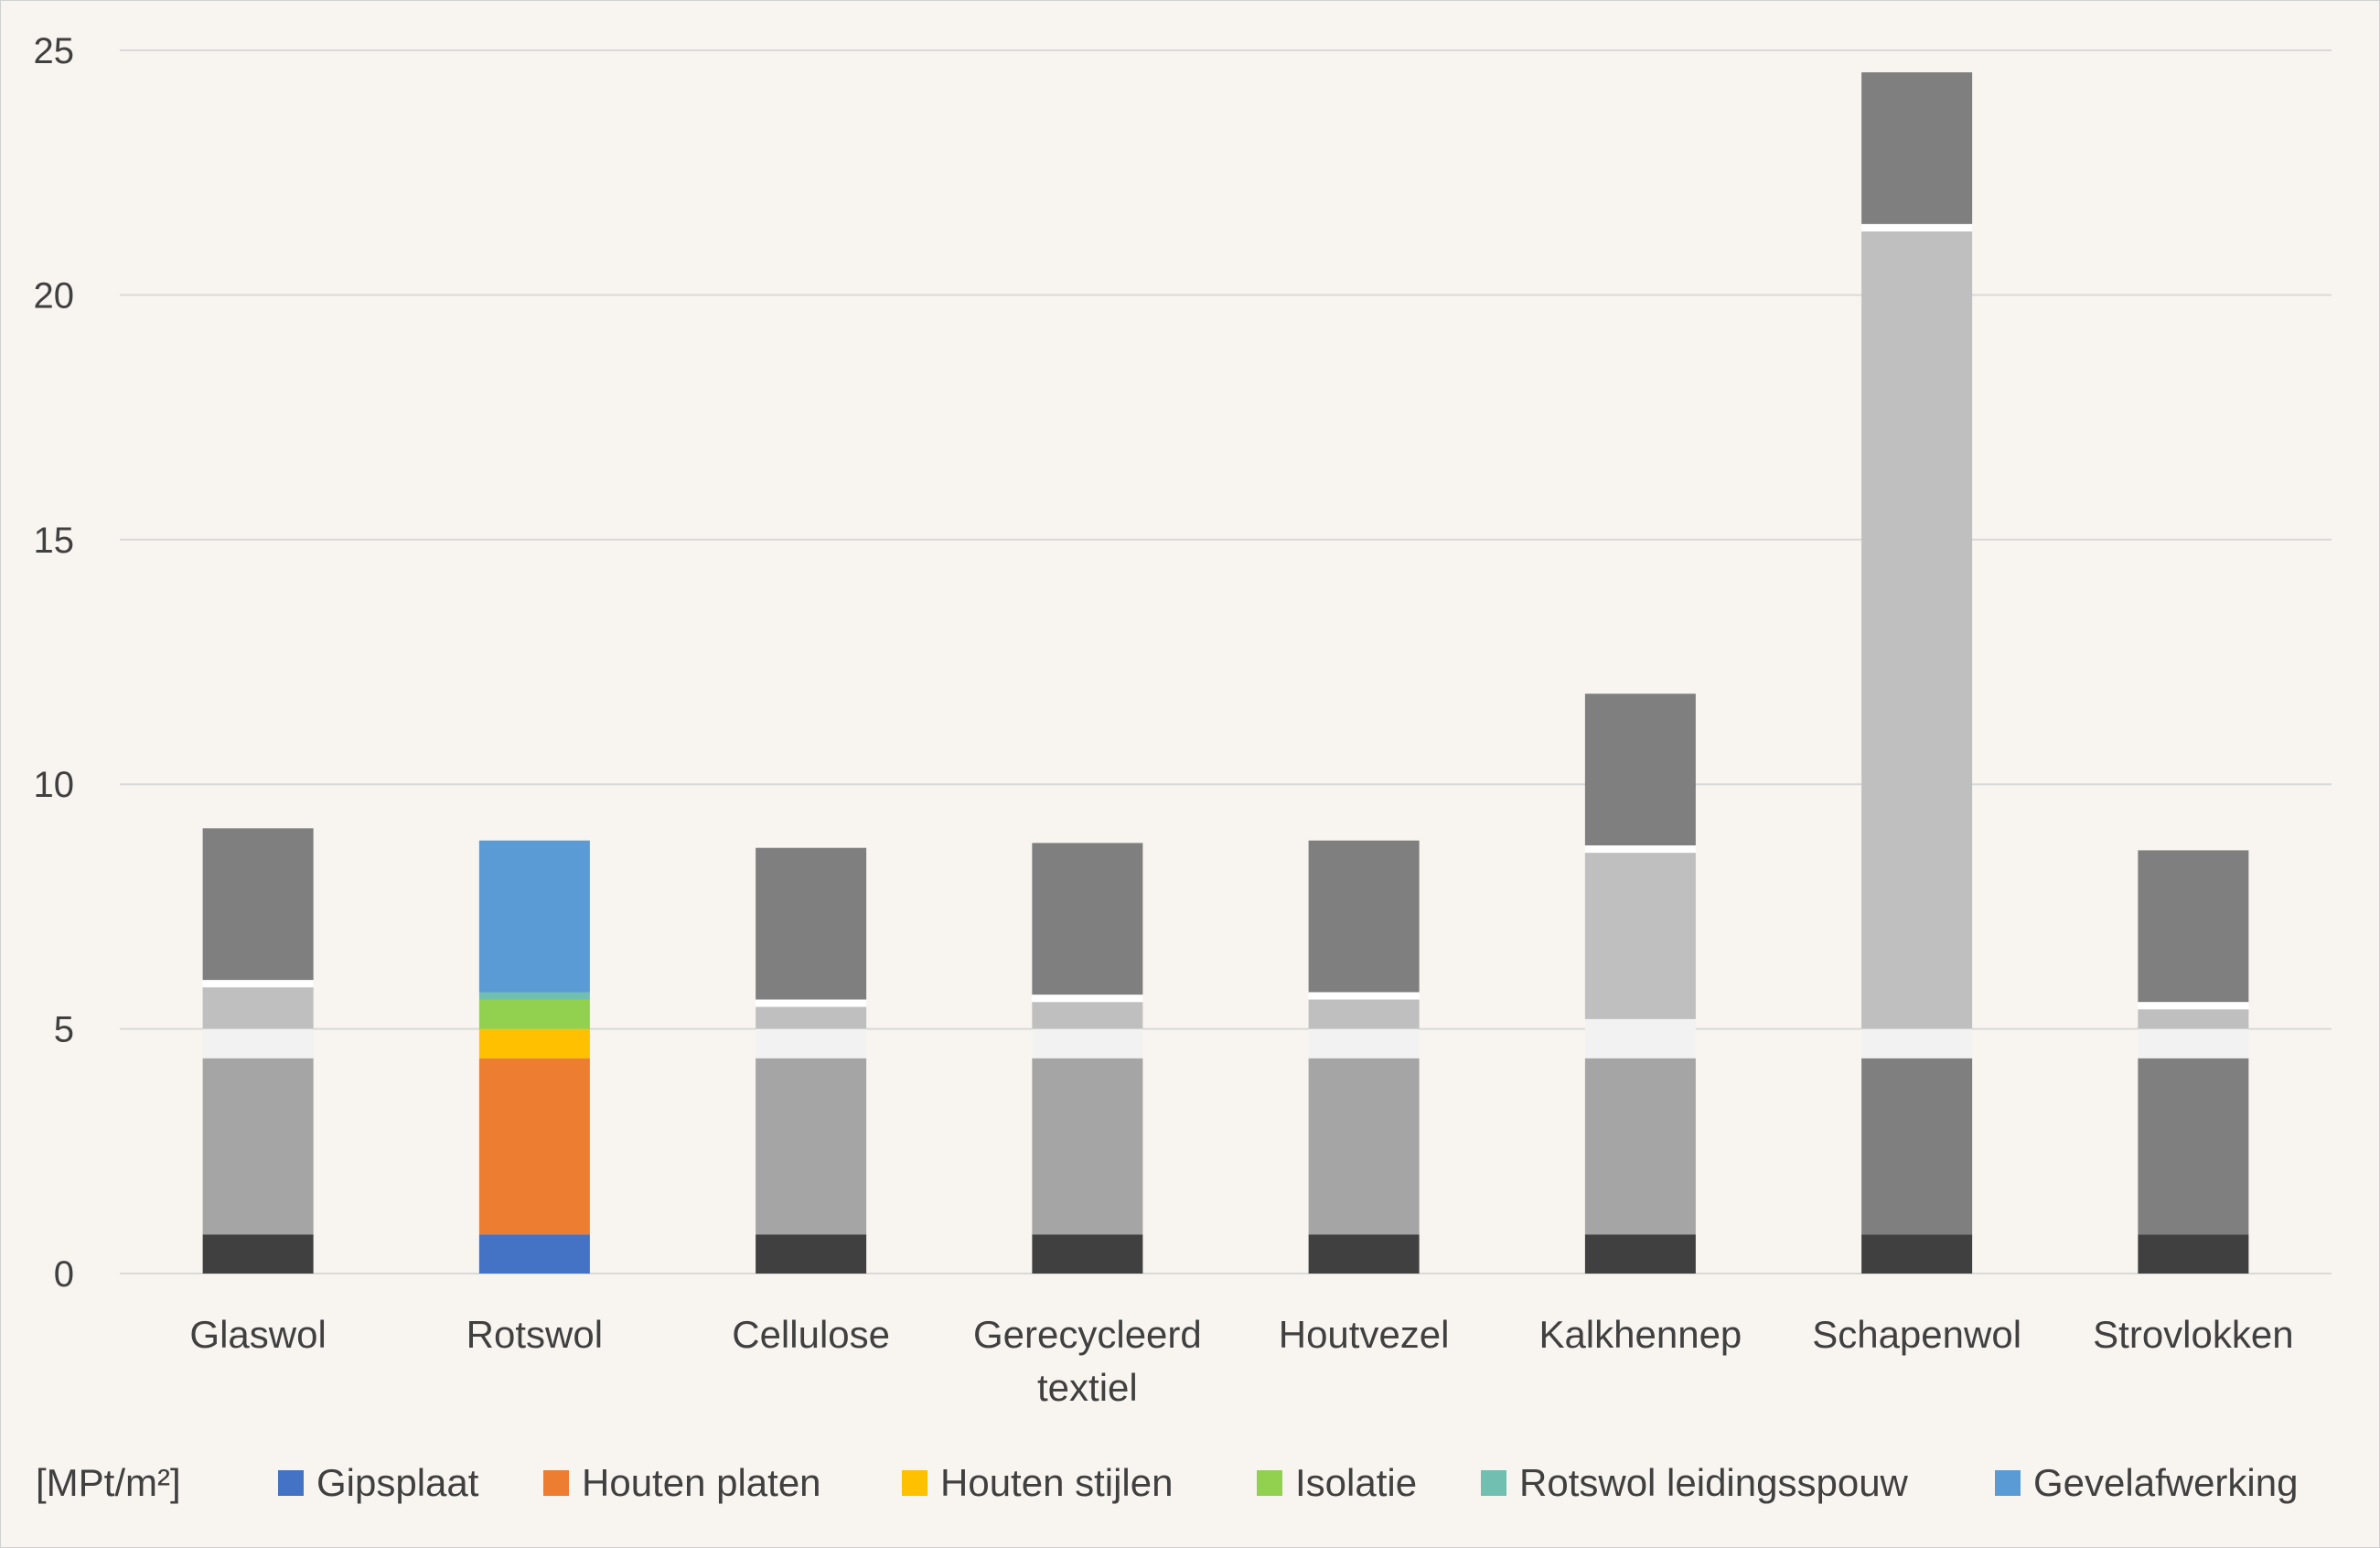 This screenshot has height=1548, width=2380. What do you see at coordinates (1056, 1482) in the screenshot?
I see `legend-label: Houten stijlen` at bounding box center [1056, 1482].